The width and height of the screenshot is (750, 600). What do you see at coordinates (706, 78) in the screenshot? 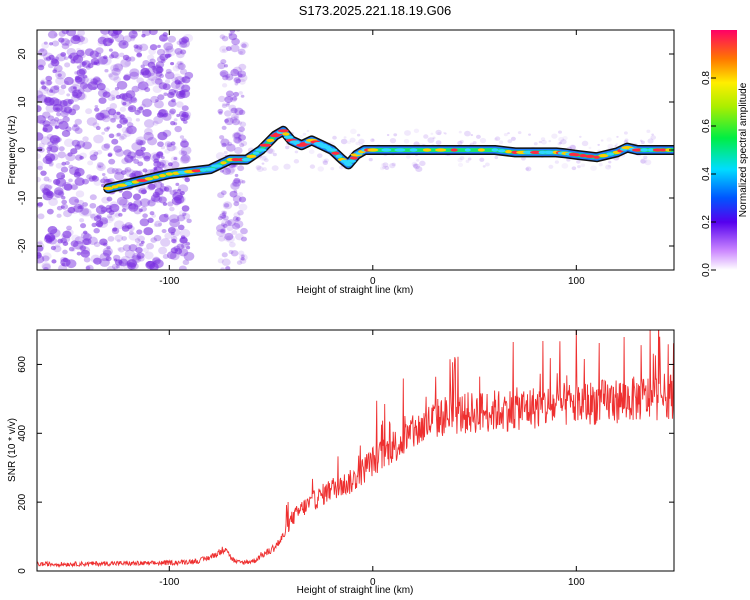
I see `colorbar-tick-label: 0.8` at bounding box center [706, 78].